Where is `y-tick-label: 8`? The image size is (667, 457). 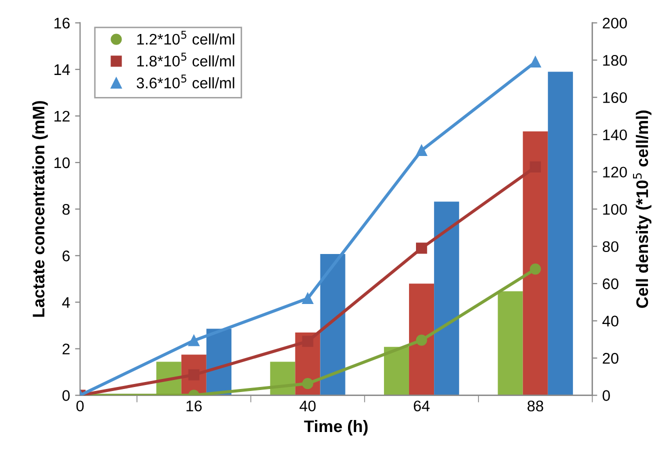 y-tick-label: 8 is located at coordinates (66, 209).